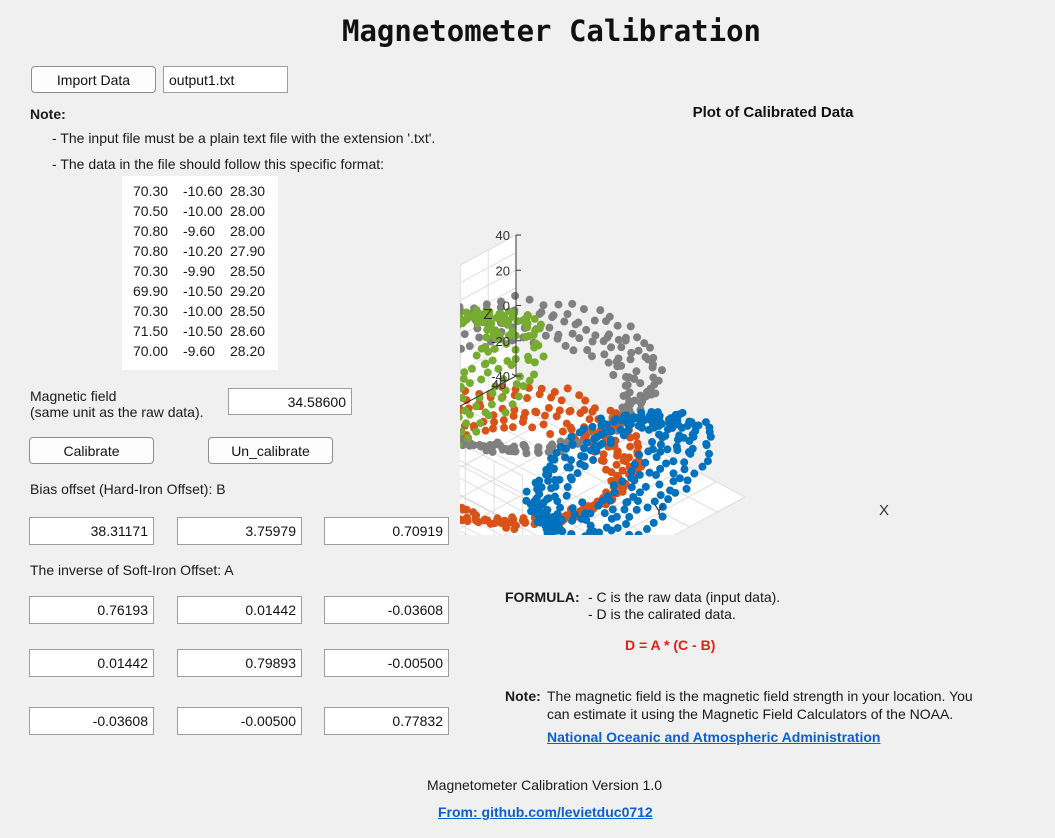 The width and height of the screenshot is (1055, 838). What do you see at coordinates (91, 531) in the screenshot?
I see `bias-x-field` at bounding box center [91, 531].